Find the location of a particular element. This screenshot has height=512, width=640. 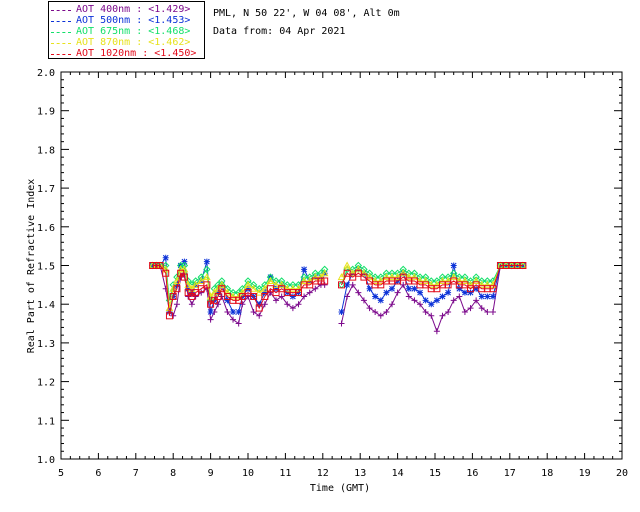

x-tick-label: 11 is located at coordinates (285, 473).